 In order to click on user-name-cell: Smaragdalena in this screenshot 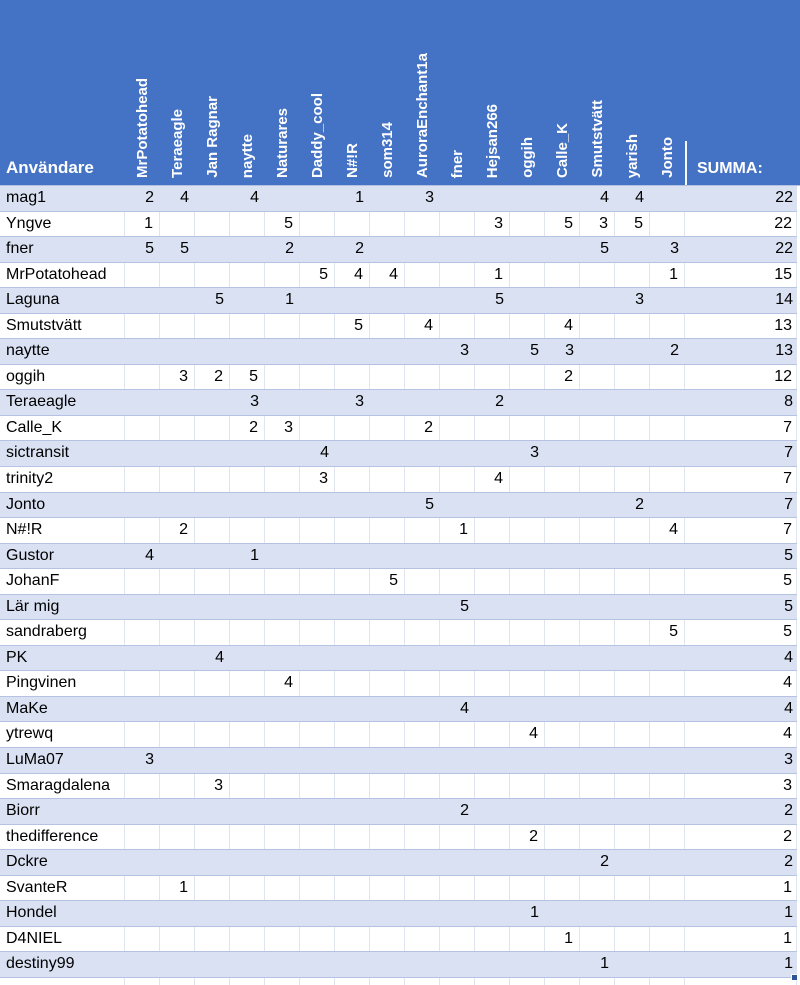, I will do `click(62, 786)`.